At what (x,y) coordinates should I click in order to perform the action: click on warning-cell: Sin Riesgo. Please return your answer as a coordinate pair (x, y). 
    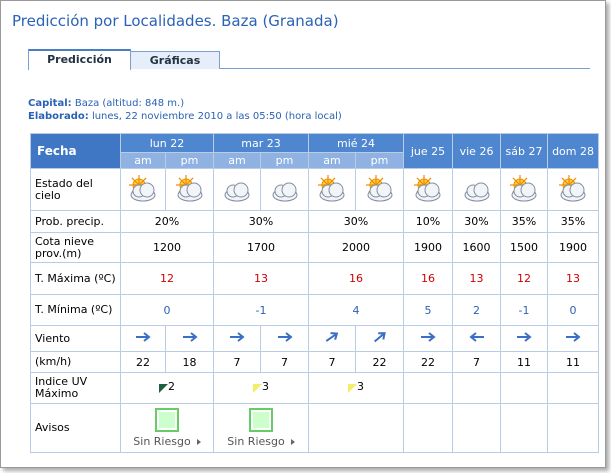
    Looking at the image, I should click on (167, 428).